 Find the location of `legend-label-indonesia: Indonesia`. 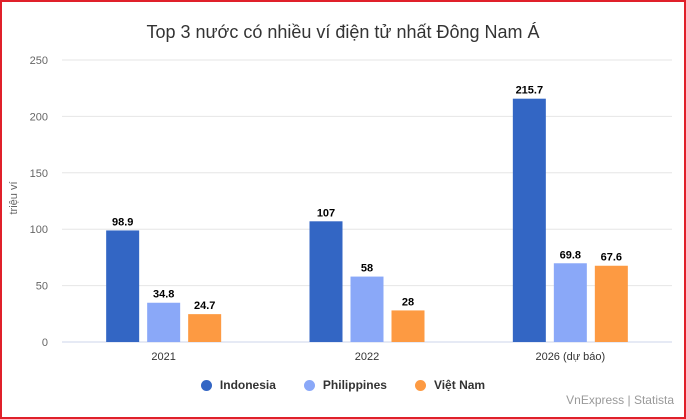

legend-label-indonesia: Indonesia is located at coordinates (247, 385).